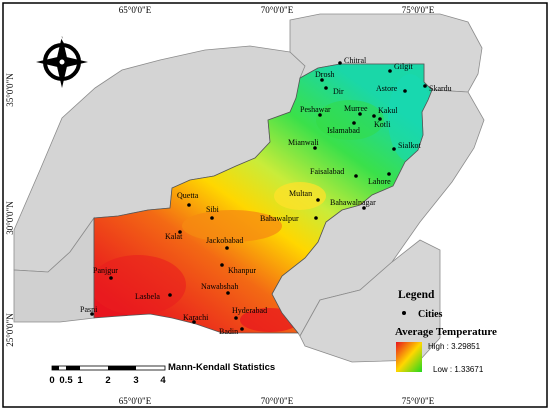 The width and height of the screenshot is (550, 410). Describe the element at coordinates (66, 380) in the screenshot. I see `scale-tick-label: 0.5` at that location.